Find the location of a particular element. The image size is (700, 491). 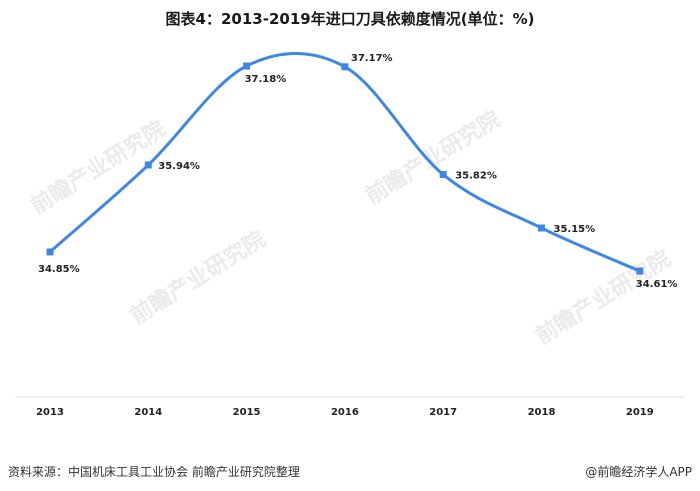

data-label: 37.17% is located at coordinates (372, 58).